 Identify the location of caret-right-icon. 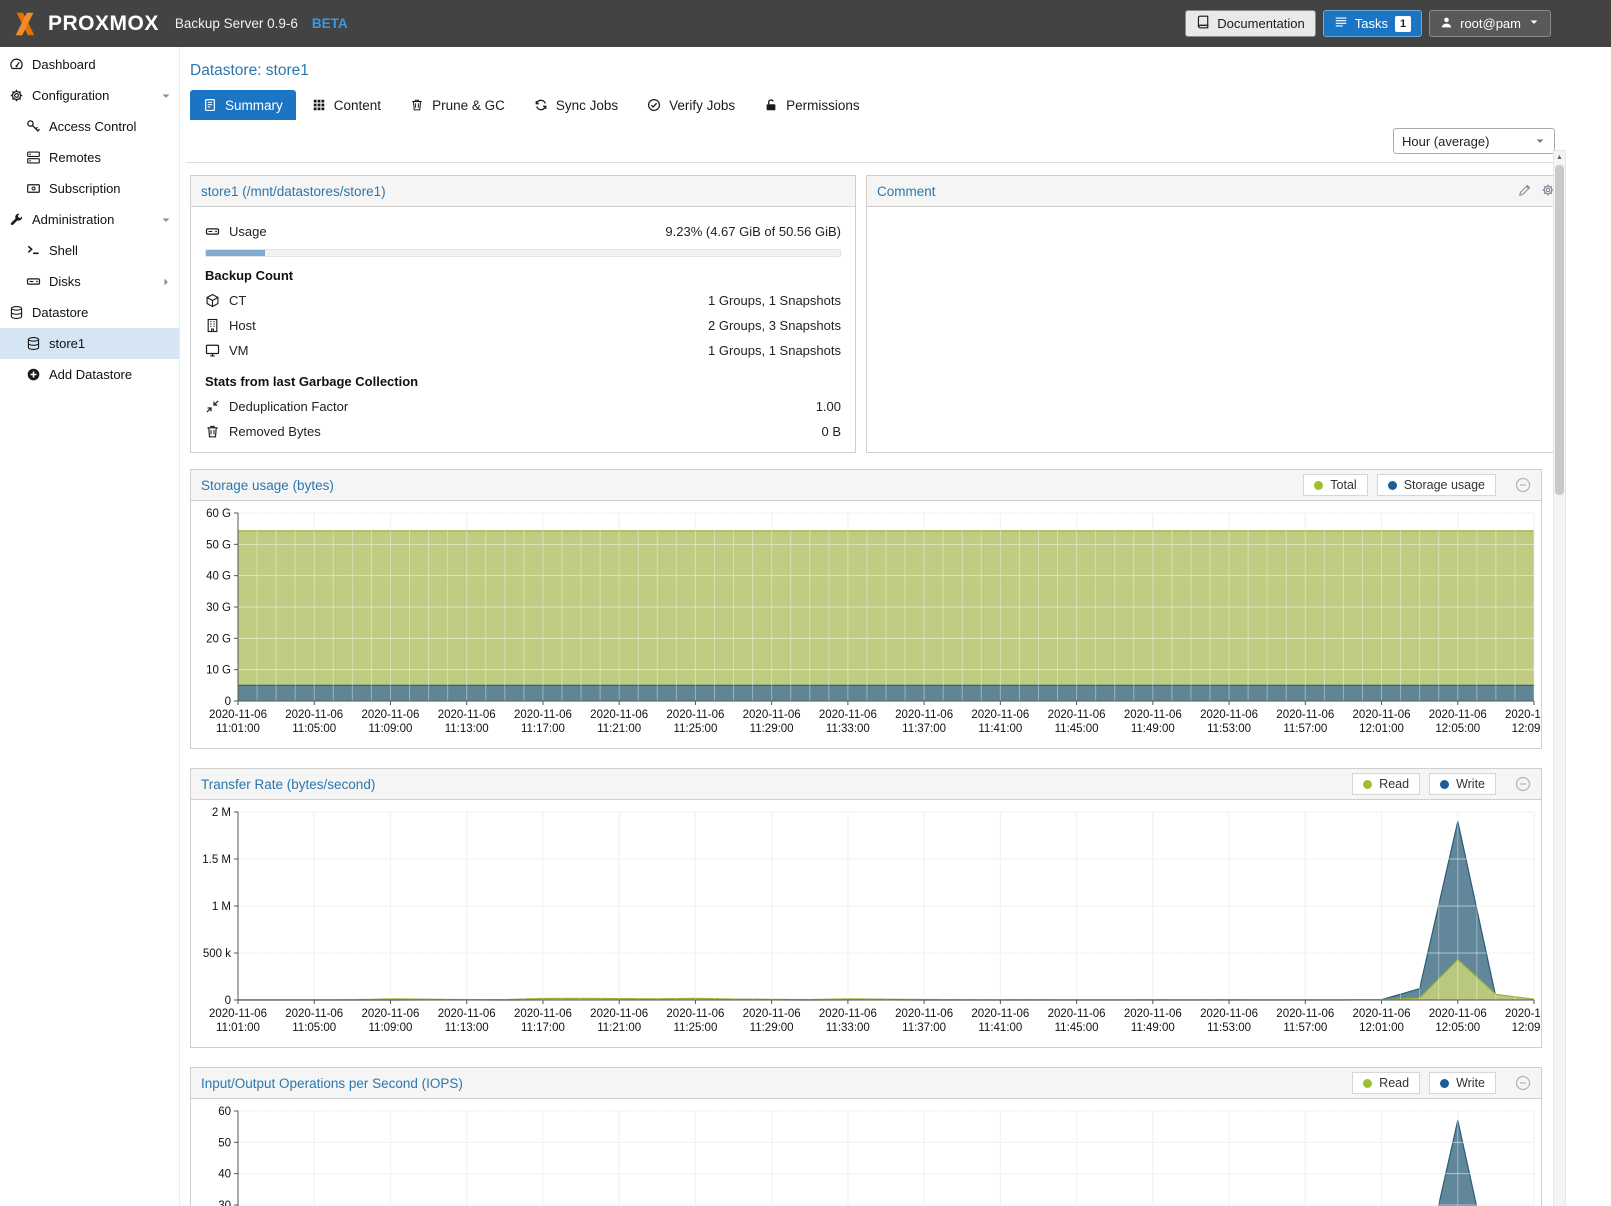
(166, 281).